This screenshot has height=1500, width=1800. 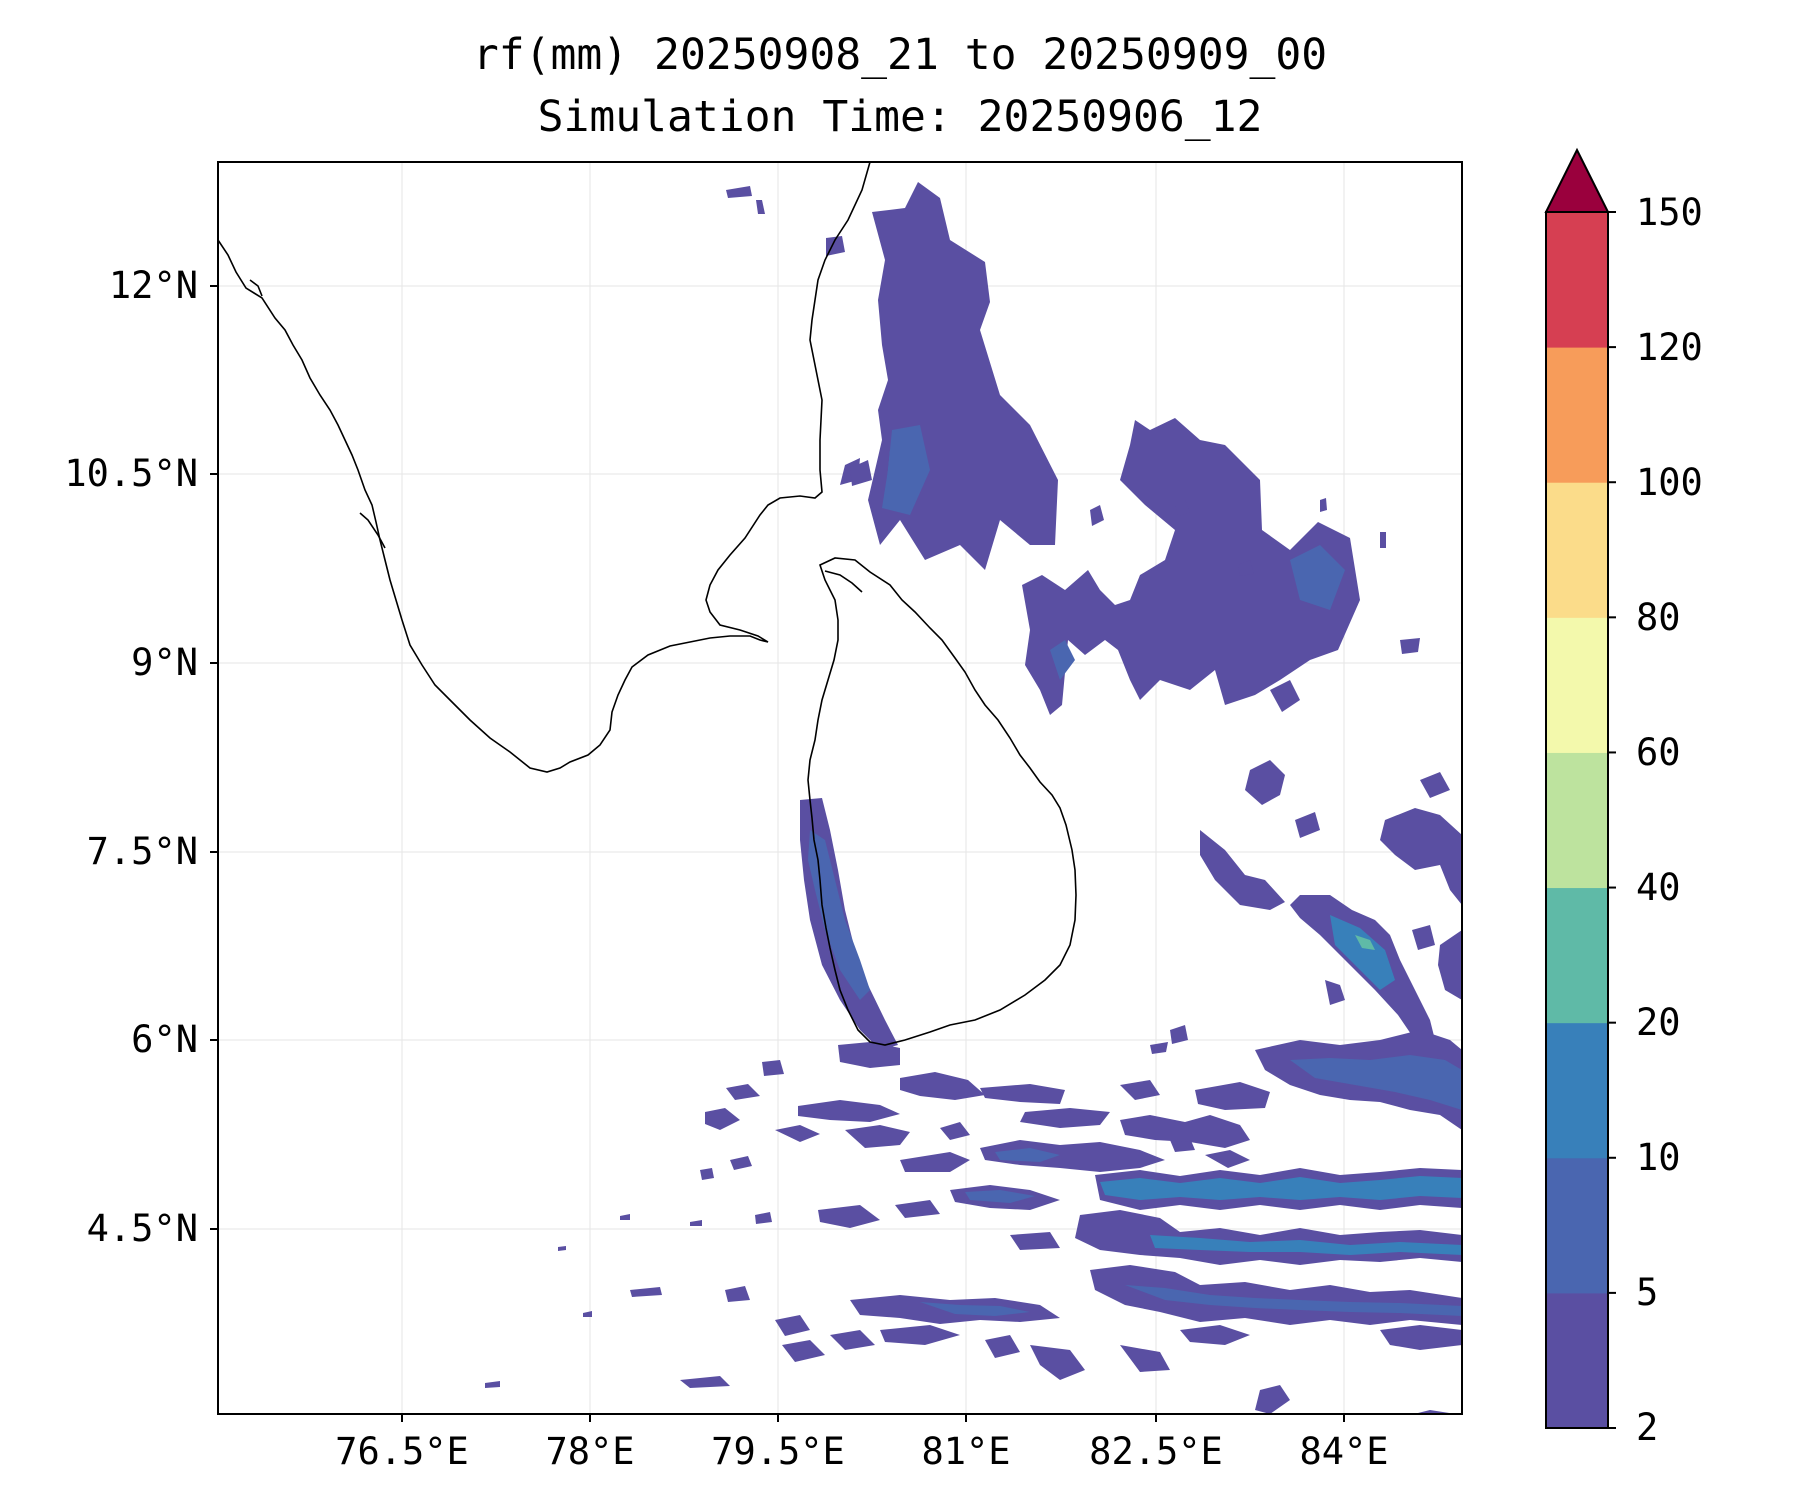 What do you see at coordinates (1658, 1022) in the screenshot?
I see `colorbar-label: 20` at bounding box center [1658, 1022].